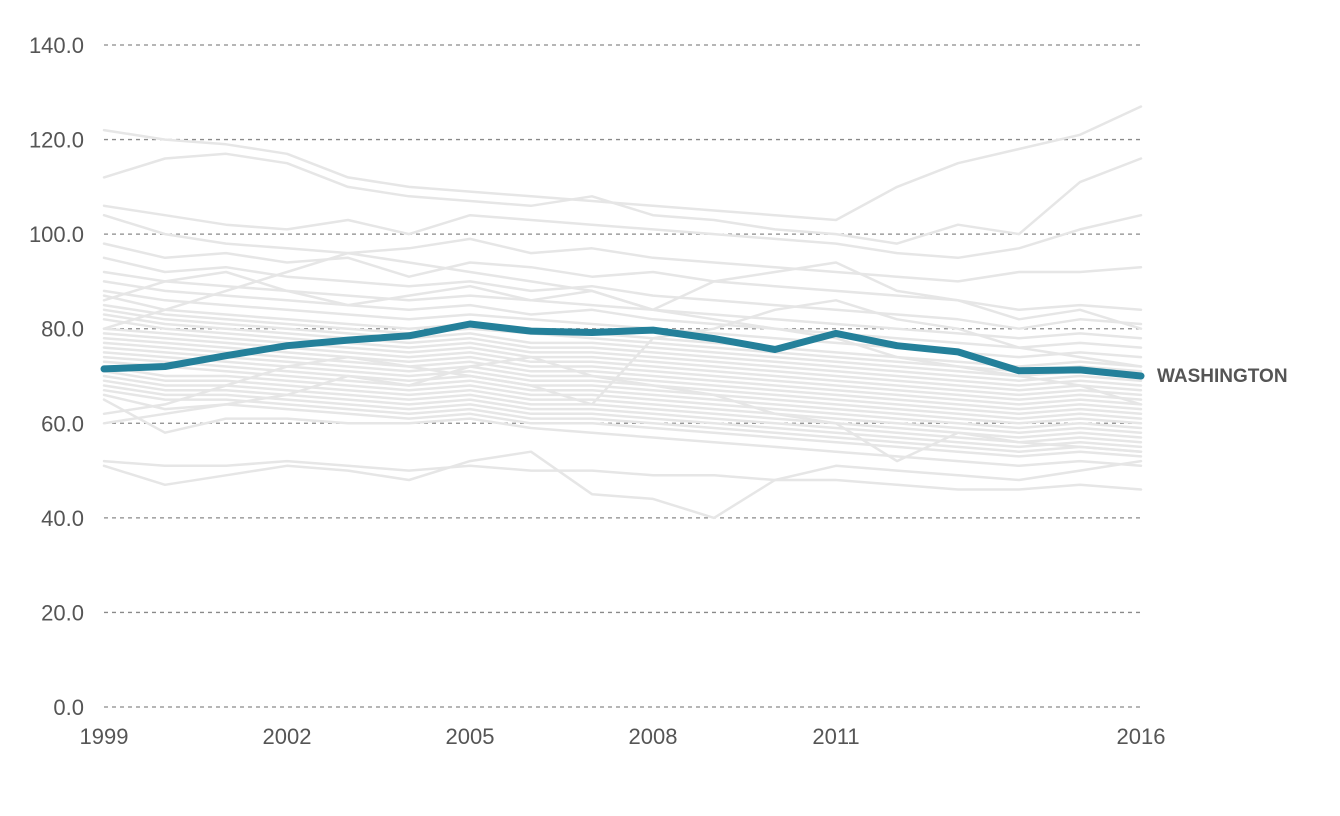 The width and height of the screenshot is (1340, 816). I want to click on y-tick-label: 100.0, so click(56, 234).